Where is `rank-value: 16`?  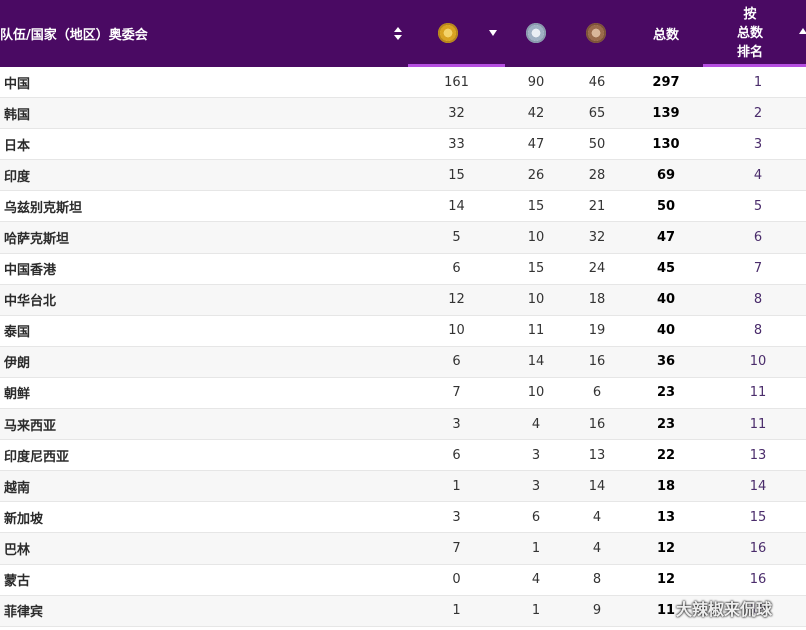 rank-value: 16 is located at coordinates (758, 580).